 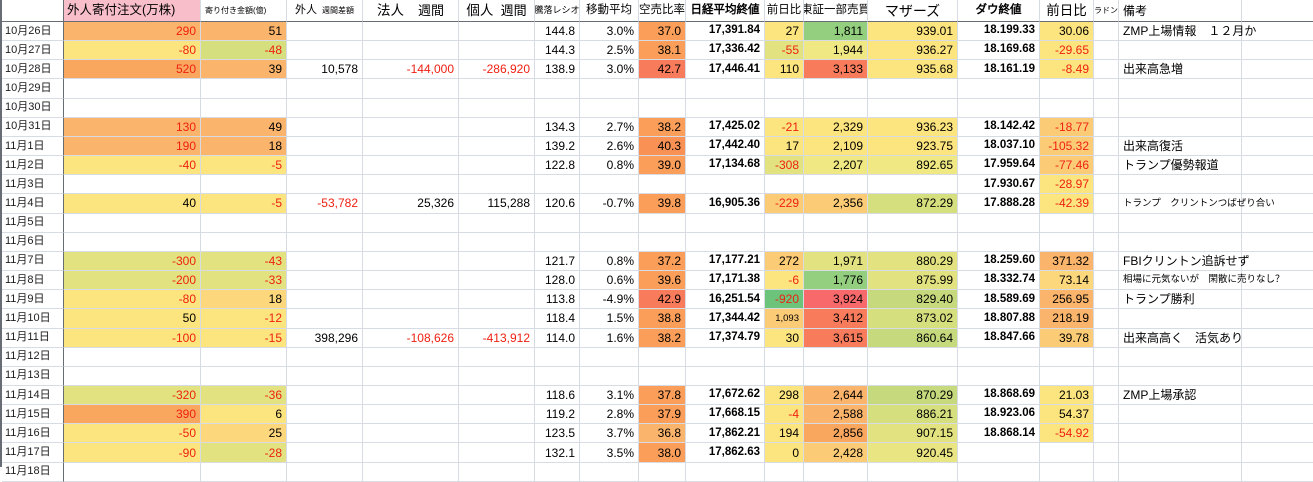 I want to click on date-cell: 11月5日, so click(x=33, y=223).